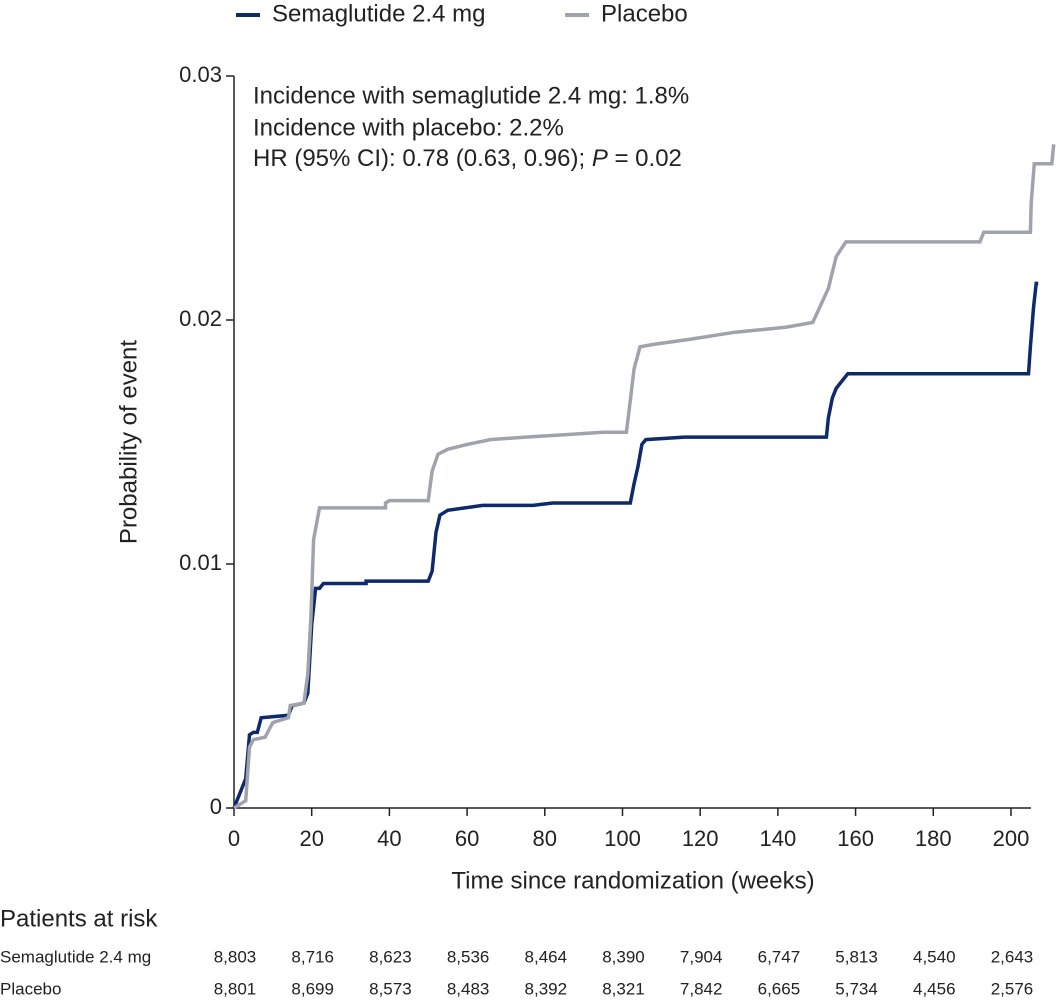 The height and width of the screenshot is (1001, 1058). Describe the element at coordinates (234, 838) in the screenshot. I see `x-tick-label: 0` at that location.